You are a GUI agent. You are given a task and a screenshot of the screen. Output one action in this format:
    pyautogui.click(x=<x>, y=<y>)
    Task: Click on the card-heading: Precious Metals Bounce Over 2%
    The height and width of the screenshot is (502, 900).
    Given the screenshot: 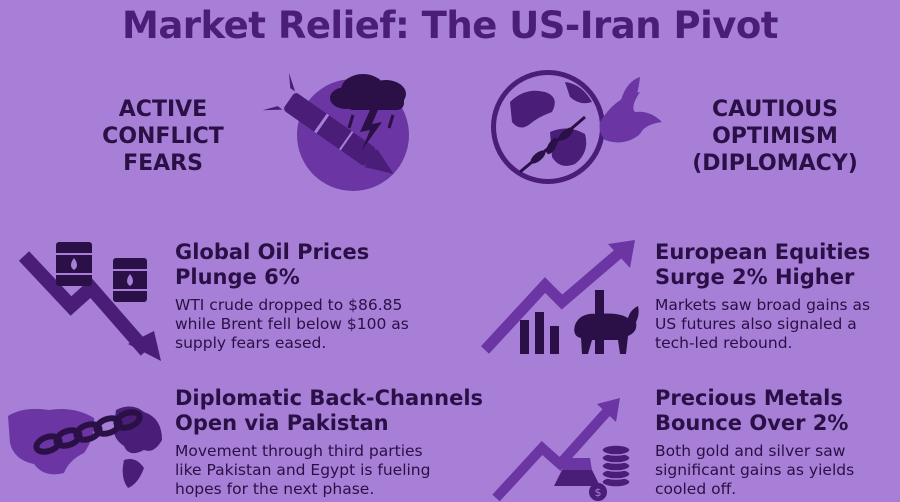 What is the action you would take?
    pyautogui.click(x=752, y=410)
    